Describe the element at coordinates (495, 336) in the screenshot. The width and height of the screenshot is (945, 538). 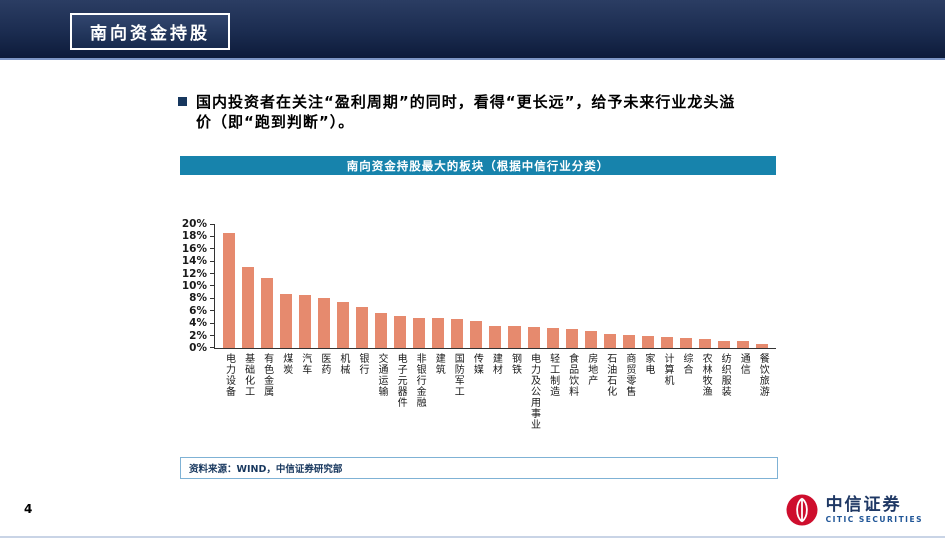
I see `bar-建材` at that location.